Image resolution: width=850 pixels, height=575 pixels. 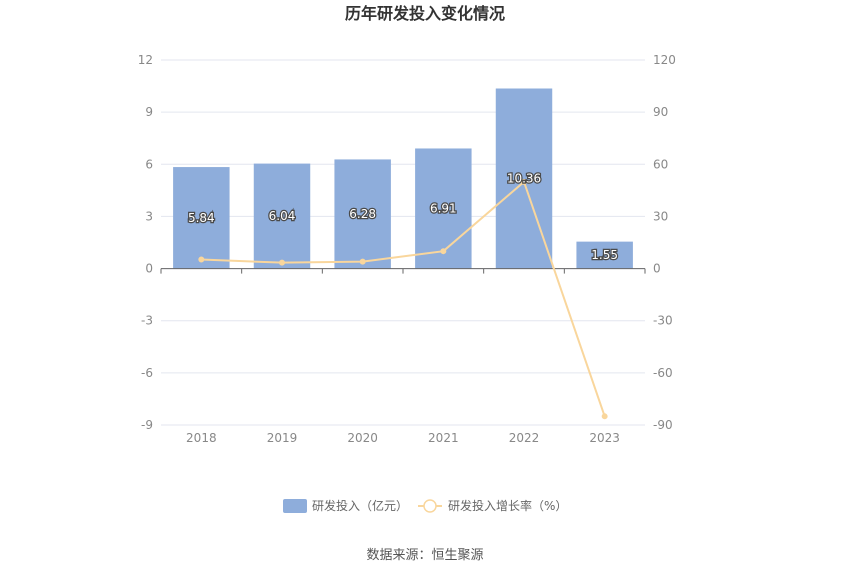 I want to click on bar-value-label: 1.55, so click(x=604, y=255).